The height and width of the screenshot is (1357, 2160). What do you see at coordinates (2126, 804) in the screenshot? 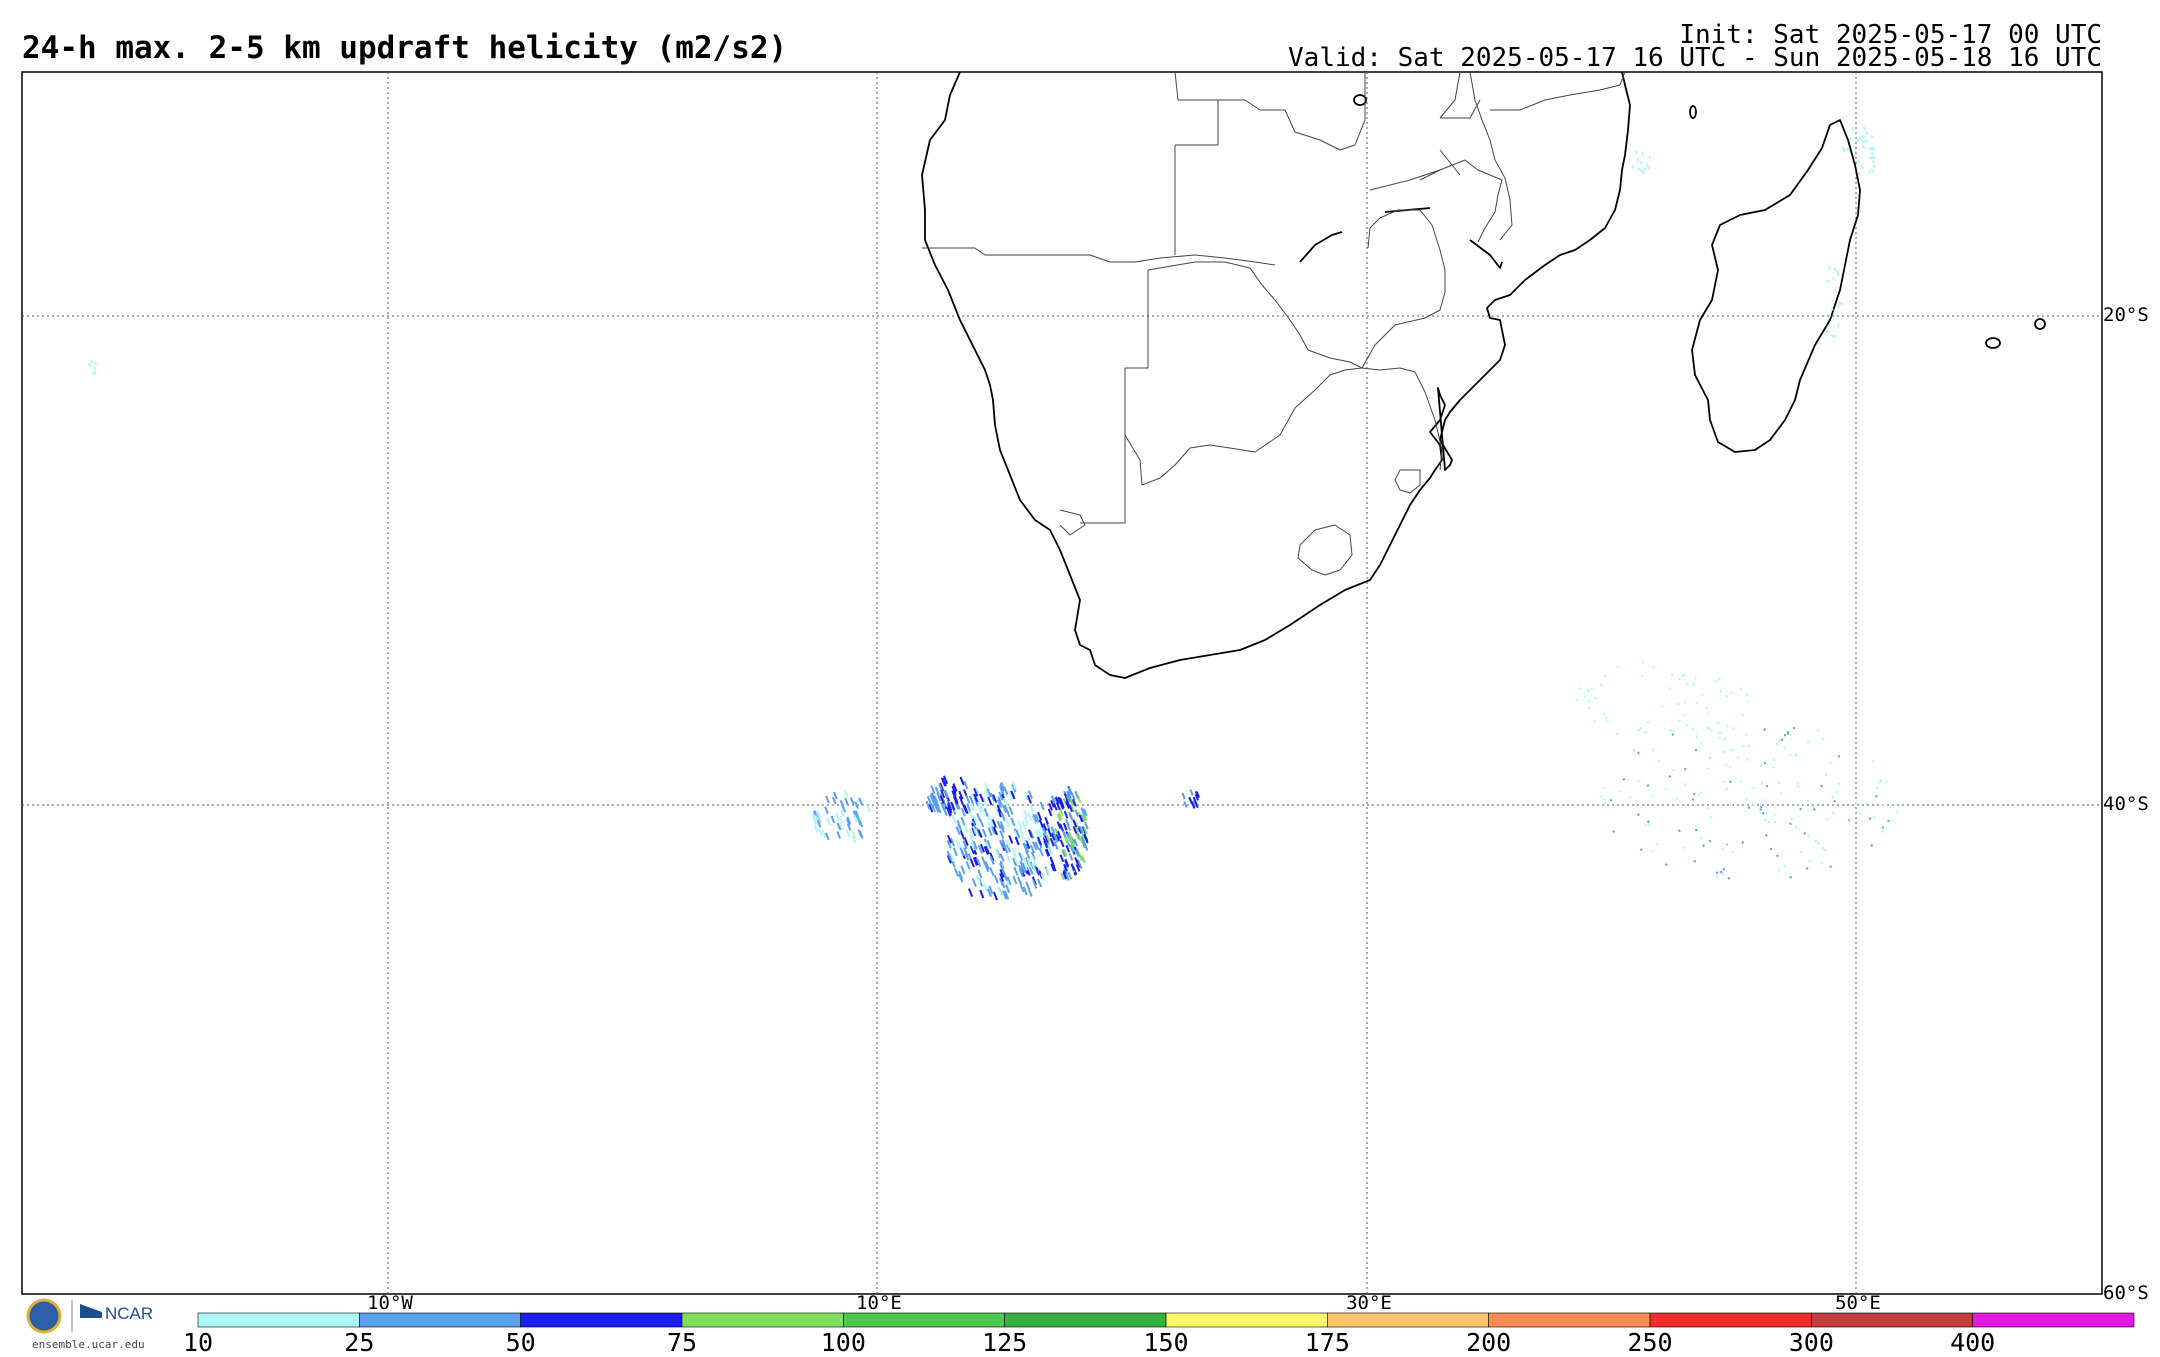
I see `lat-label-40s: 40°S` at bounding box center [2126, 804].